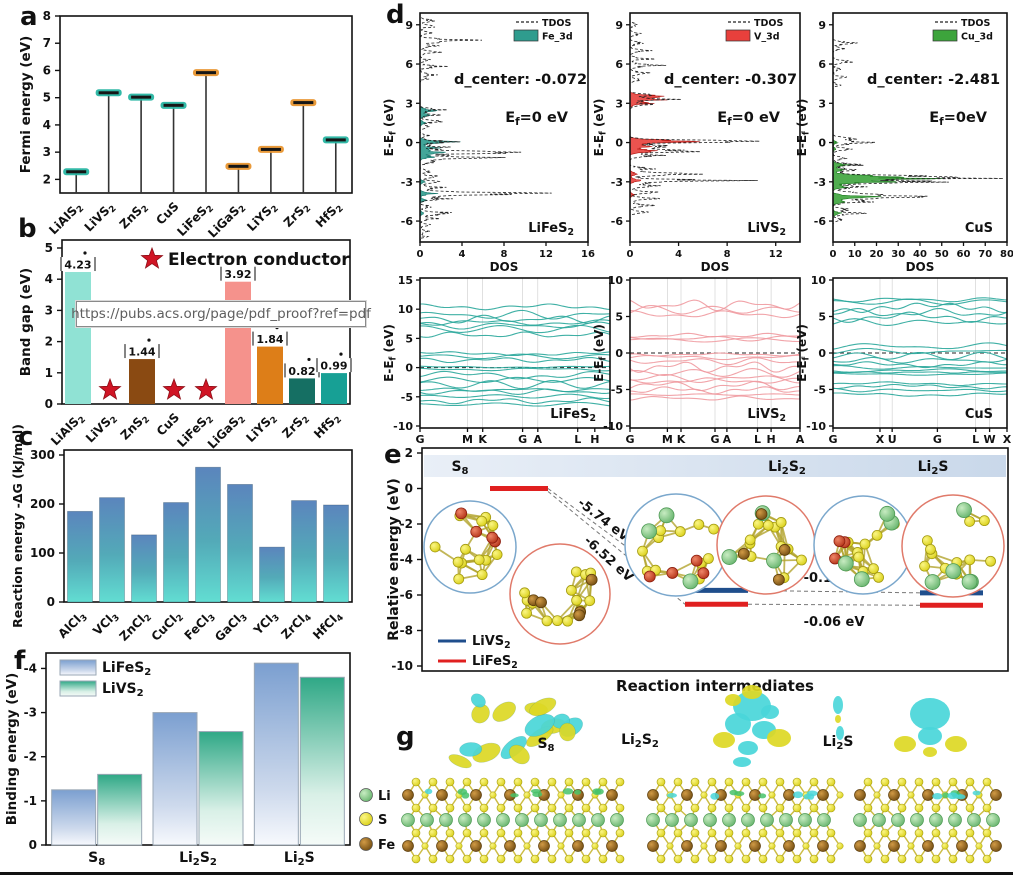 Image resolution: width=1013 pixels, height=875 pixels. What do you see at coordinates (382, 820) in the screenshot?
I see `svg-text: S` at bounding box center [382, 820].